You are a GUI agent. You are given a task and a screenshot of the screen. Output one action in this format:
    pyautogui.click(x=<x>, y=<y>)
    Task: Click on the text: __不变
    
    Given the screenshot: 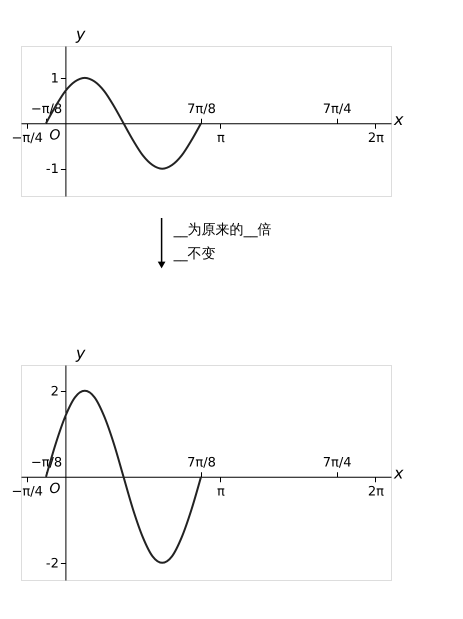 What is the action you would take?
    pyautogui.click(x=194, y=254)
    